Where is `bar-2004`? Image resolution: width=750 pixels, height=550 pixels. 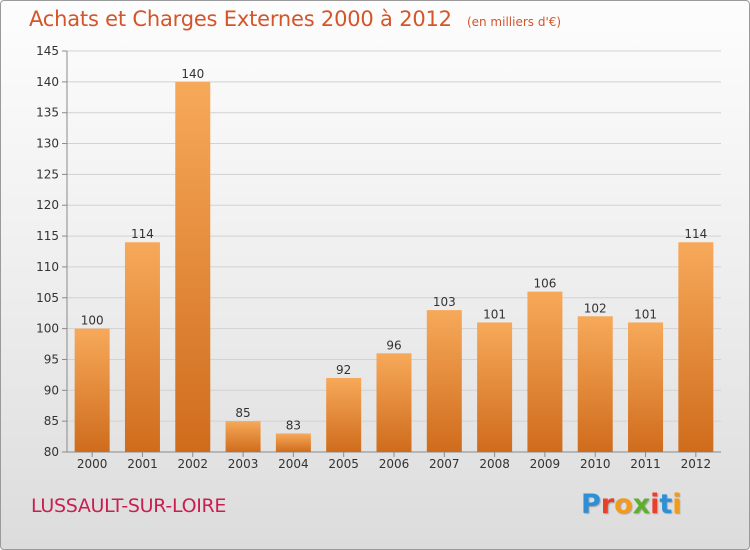
bar-2004 is located at coordinates (293, 442).